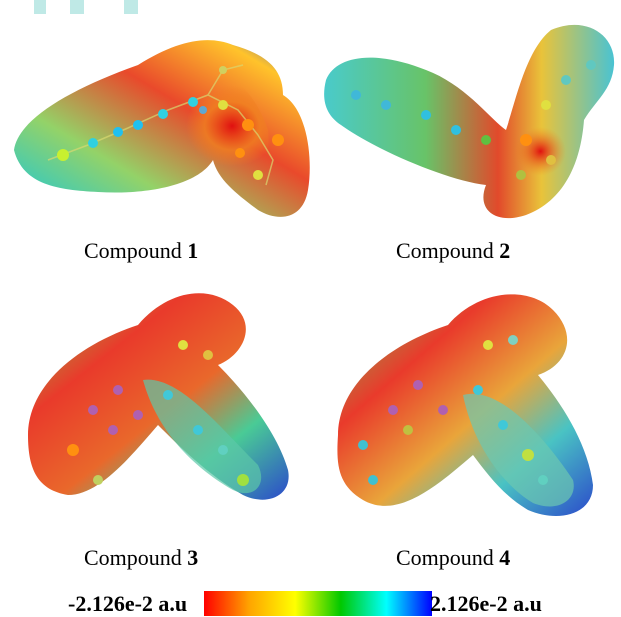 This screenshot has height=617, width=621. Describe the element at coordinates (141, 557) in the screenshot. I see `caption-compound-3: Compound 3` at that location.